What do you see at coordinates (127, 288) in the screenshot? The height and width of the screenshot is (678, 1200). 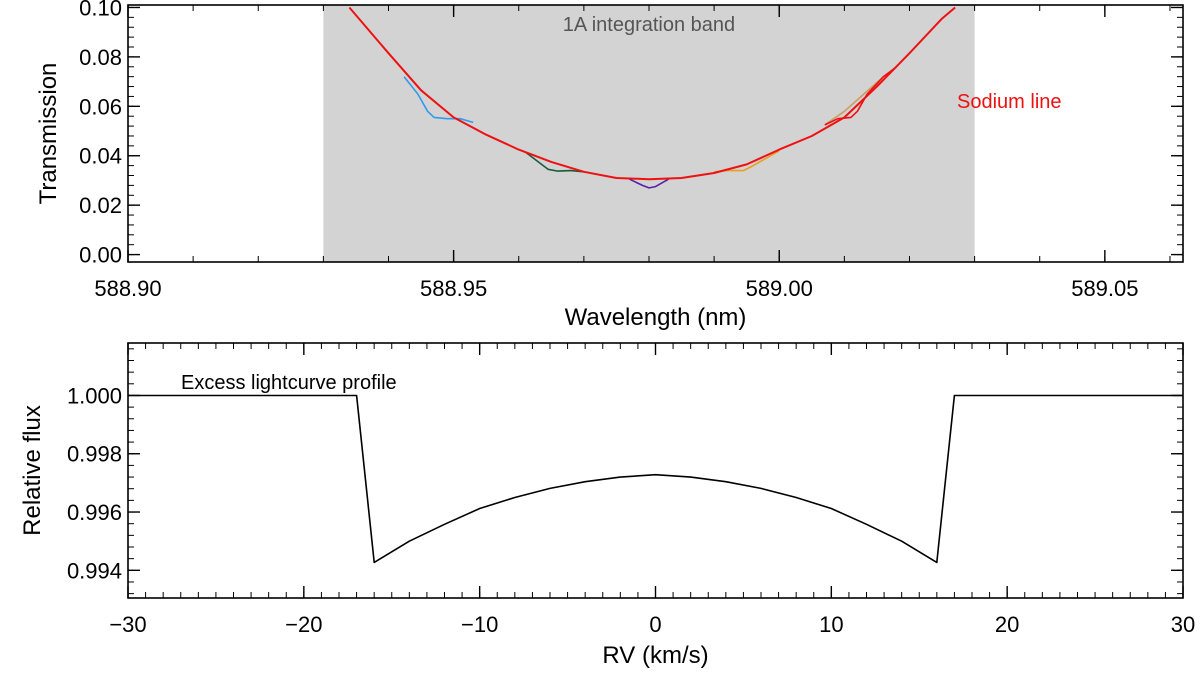 I see `x-tick-label: 588.90` at bounding box center [127, 288].